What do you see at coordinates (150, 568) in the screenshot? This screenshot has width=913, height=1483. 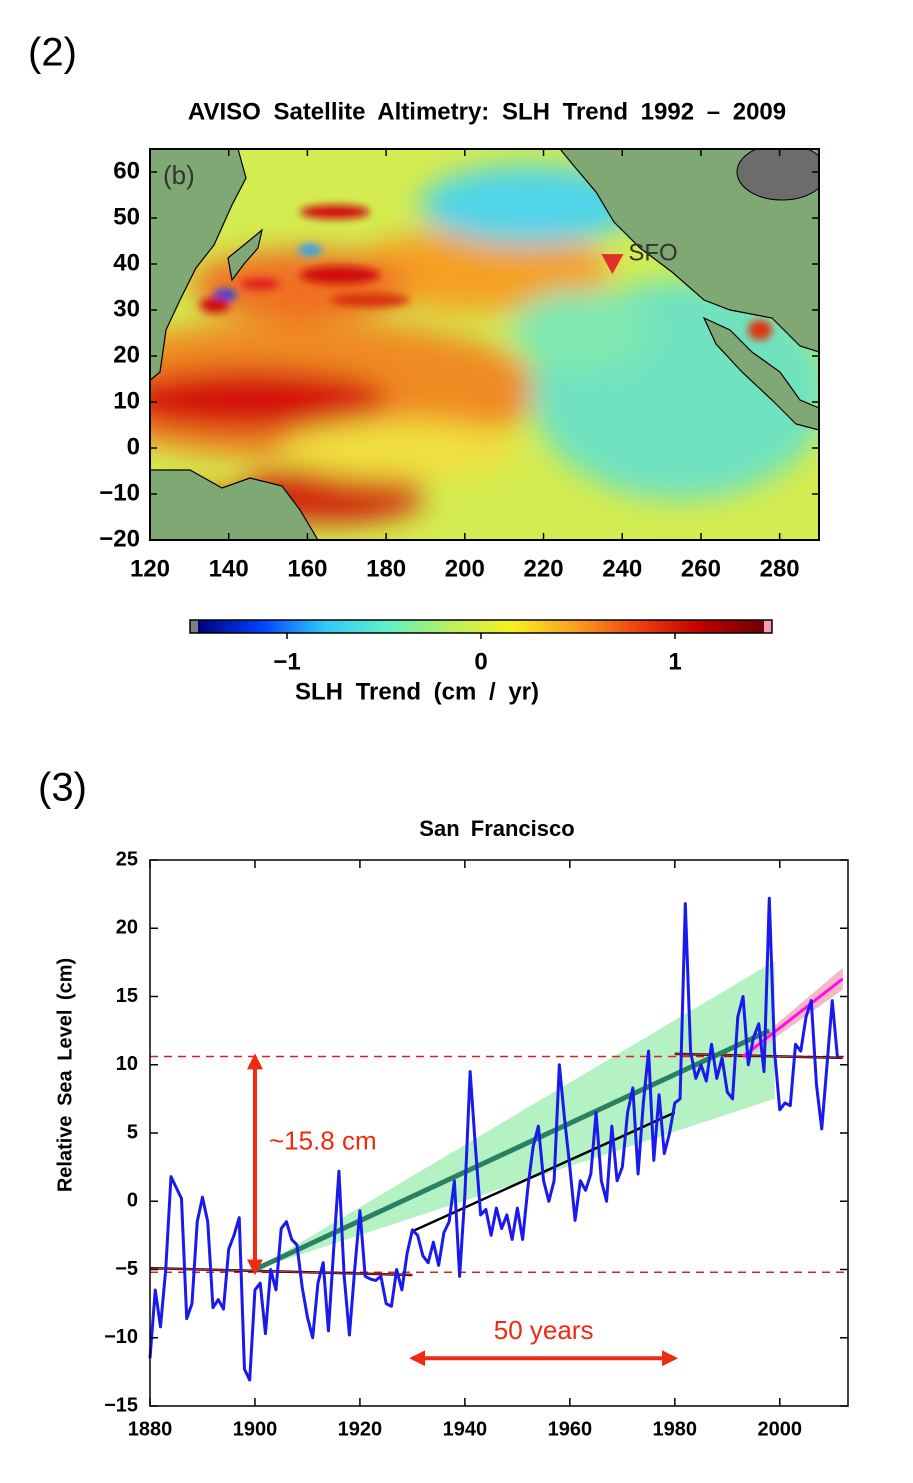 I see `x-tick-label: 120` at bounding box center [150, 568].